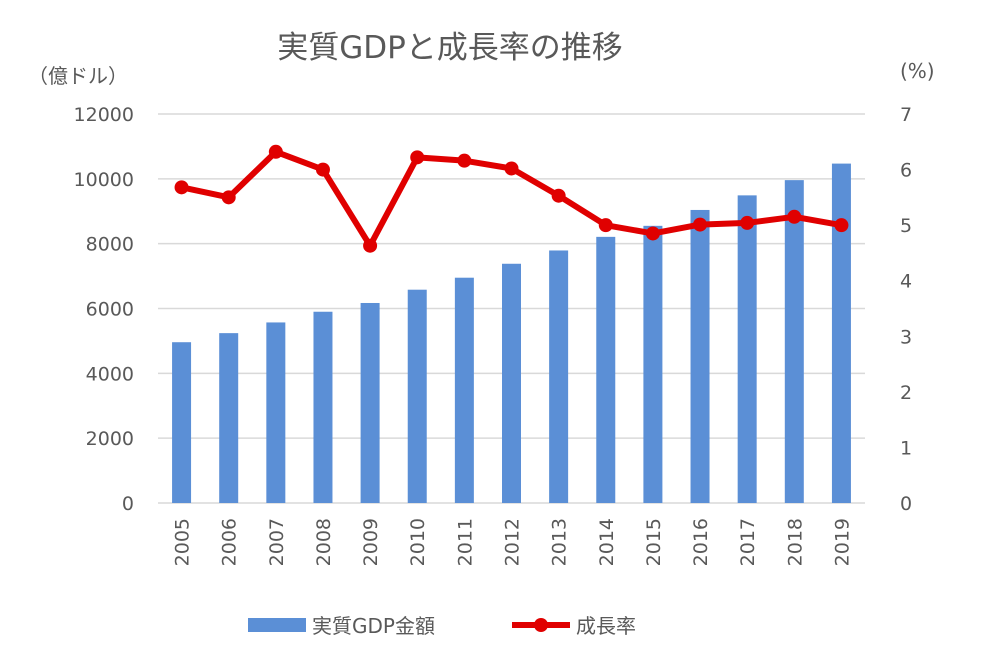 The image size is (985, 663). Describe the element at coordinates (181, 187) in the screenshot. I see `growth-point-2005` at that location.